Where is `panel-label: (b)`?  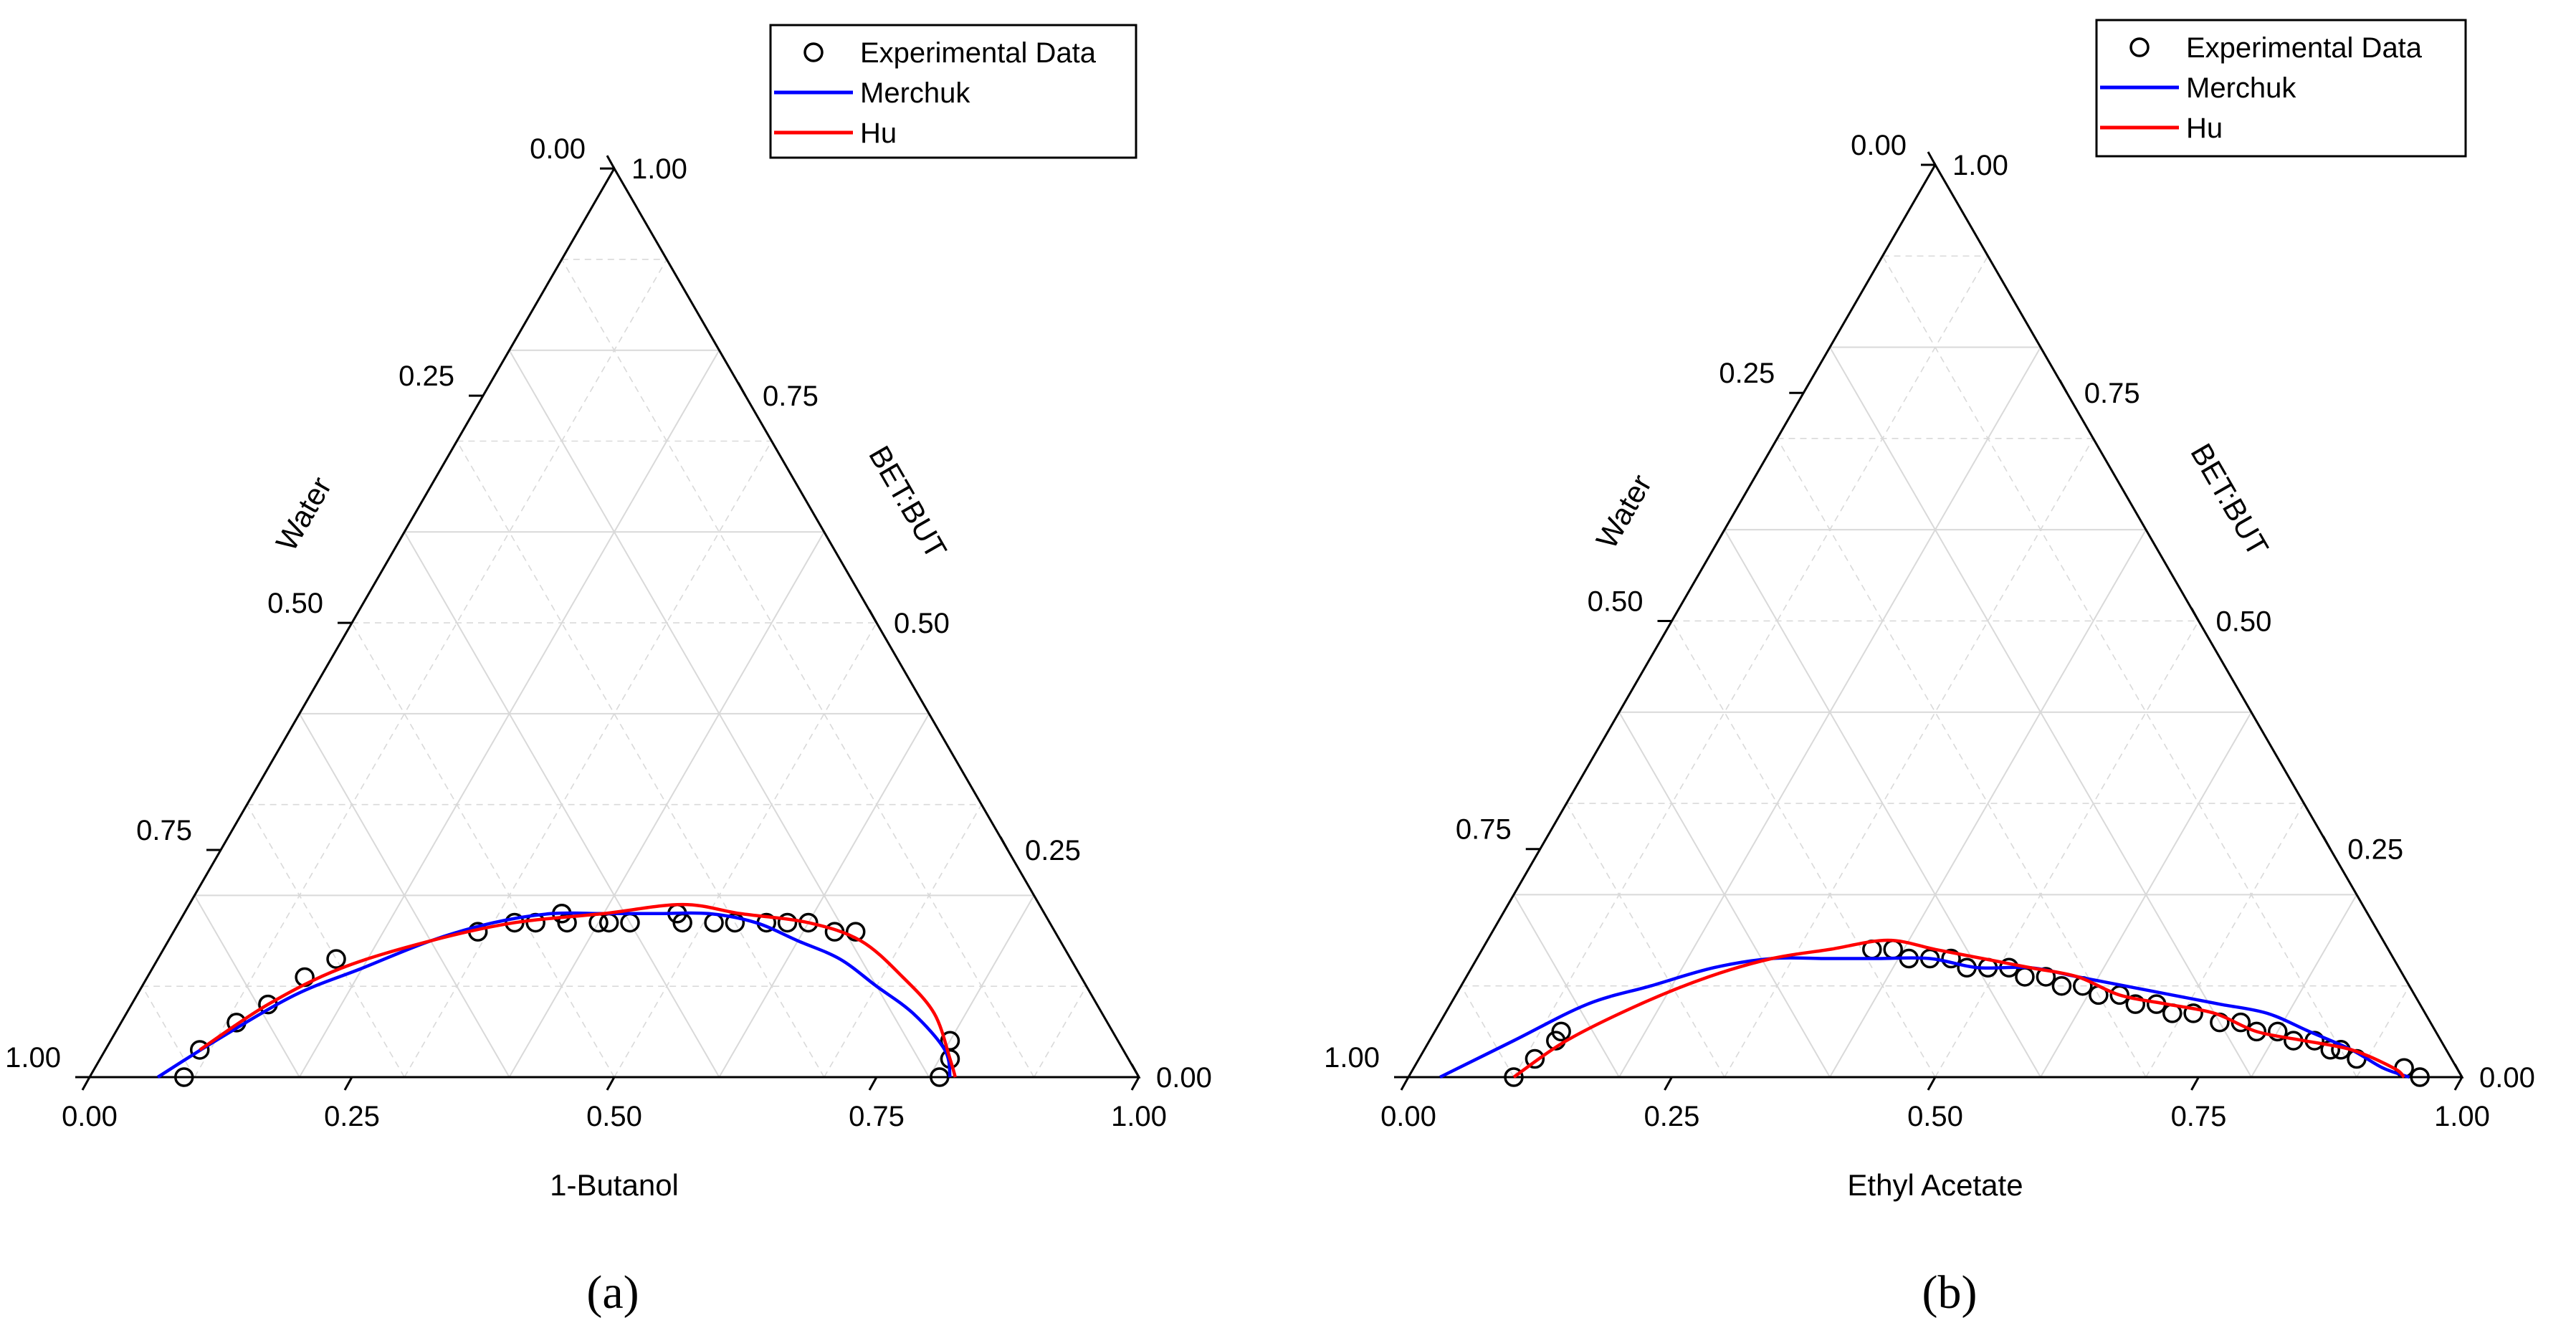
panel-label: (b) is located at coordinates (1950, 1292).